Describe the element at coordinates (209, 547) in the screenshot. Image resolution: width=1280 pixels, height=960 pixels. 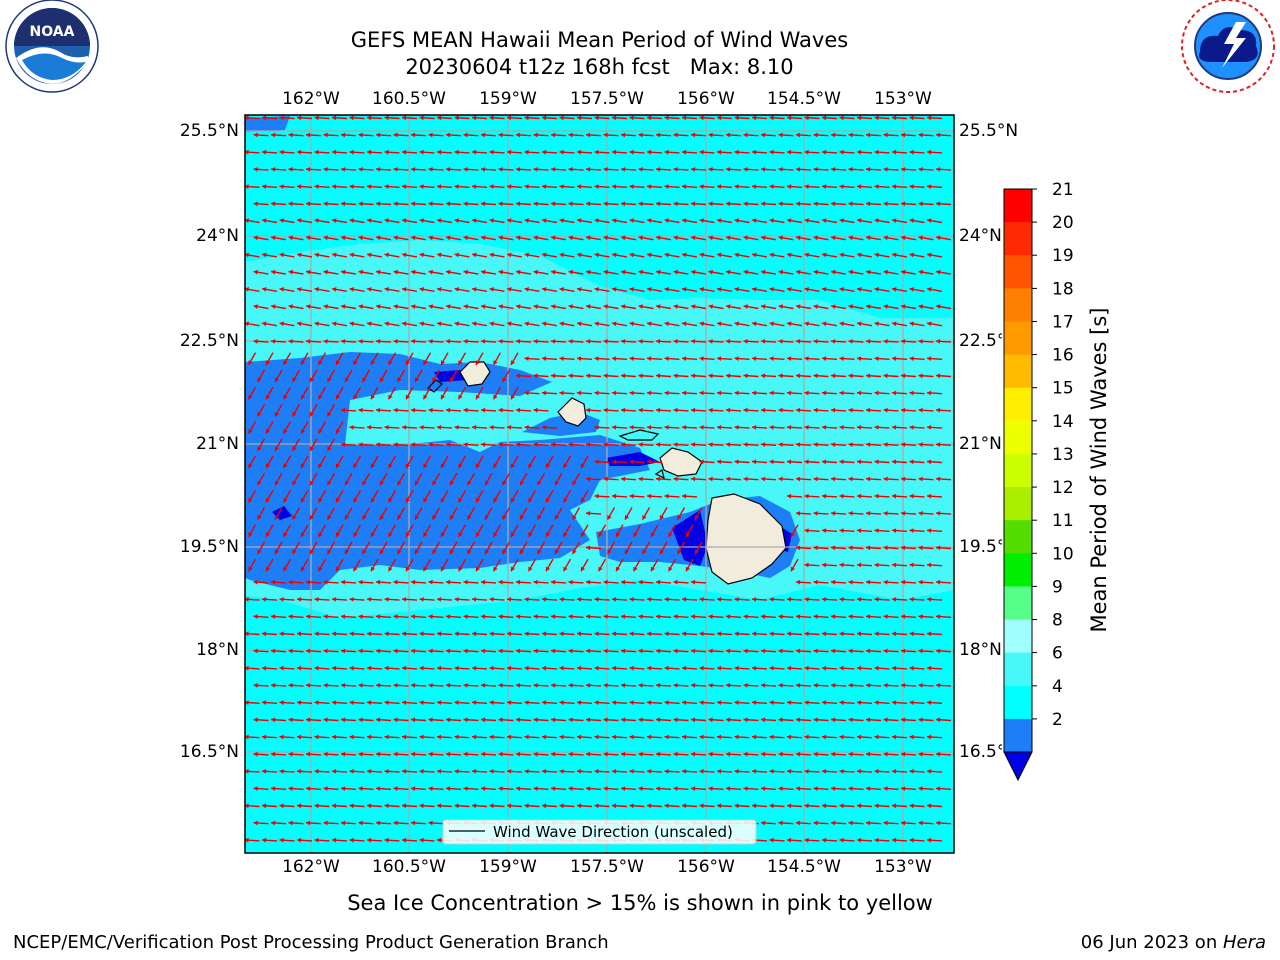
I see `lat-label-left: 19.5°N` at that location.